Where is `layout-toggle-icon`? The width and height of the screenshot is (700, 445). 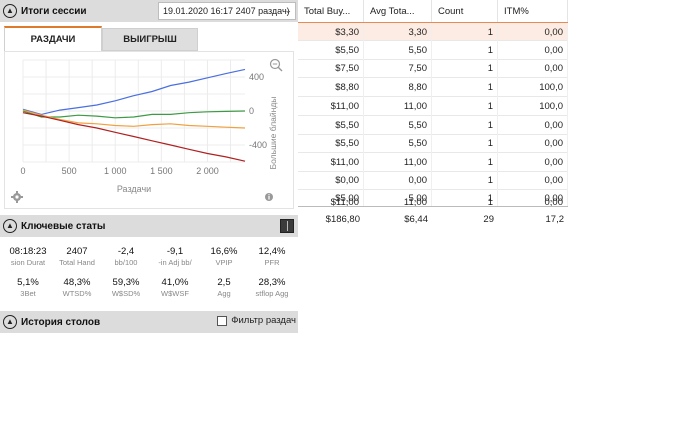 layout-toggle-icon is located at coordinates (287, 226).